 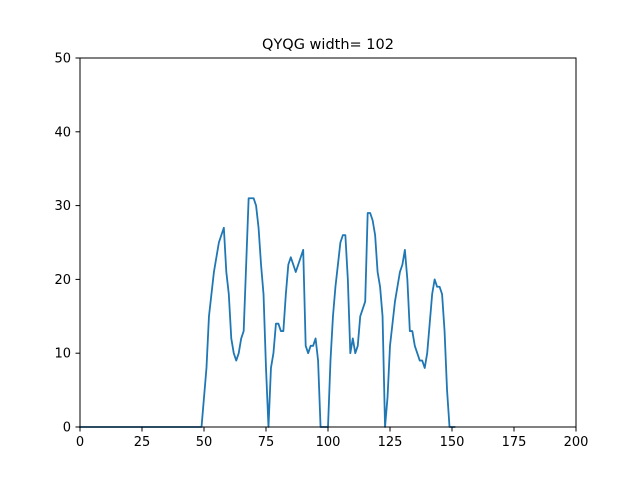 What do you see at coordinates (266, 442) in the screenshot?
I see `x-tick-label: 75` at bounding box center [266, 442].